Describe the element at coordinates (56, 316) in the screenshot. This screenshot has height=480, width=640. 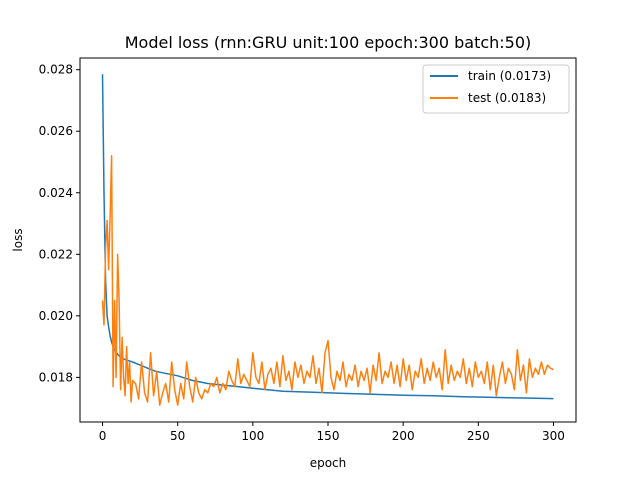
I see `y-tick-label: 0.020` at that location.